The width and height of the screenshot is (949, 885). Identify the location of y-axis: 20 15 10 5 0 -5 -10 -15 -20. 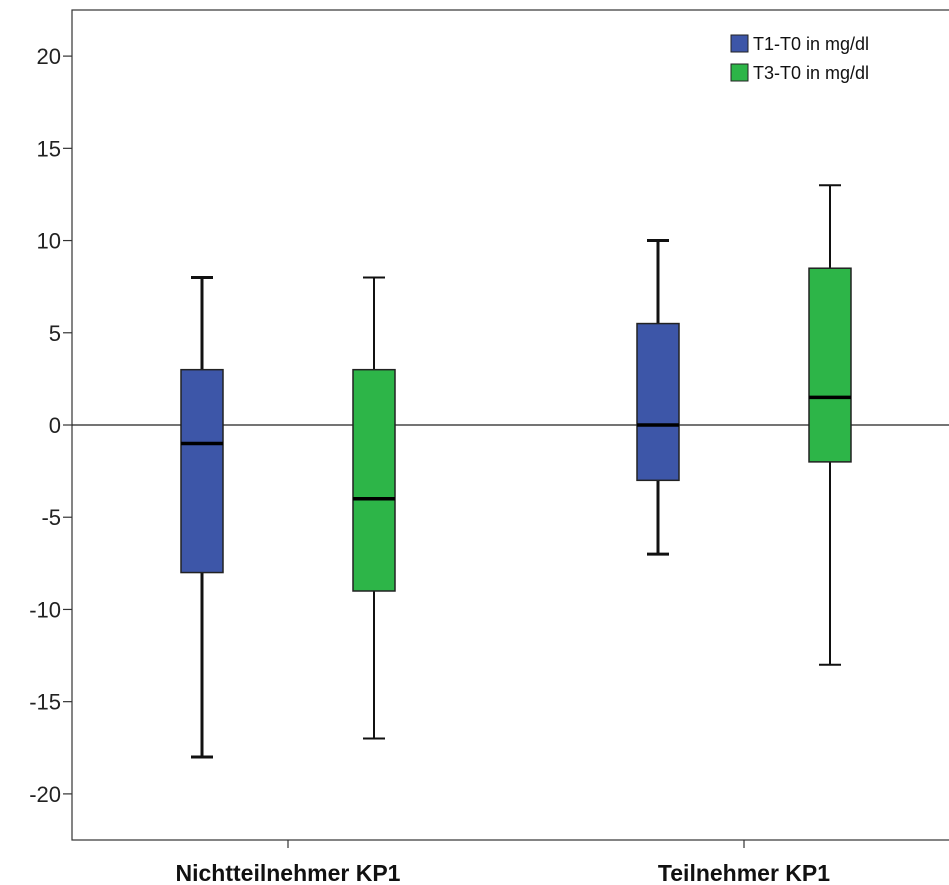
(50, 425).